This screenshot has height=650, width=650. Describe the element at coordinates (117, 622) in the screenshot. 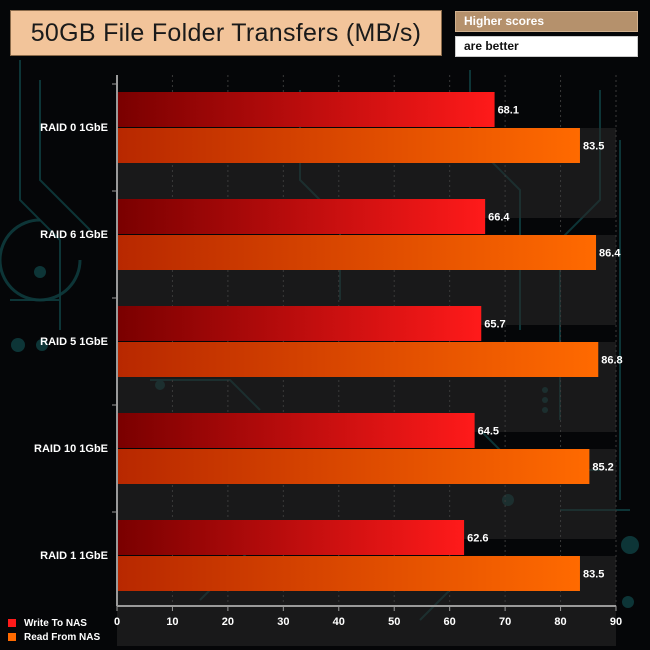

I see `x-tick-label: 0` at that location.